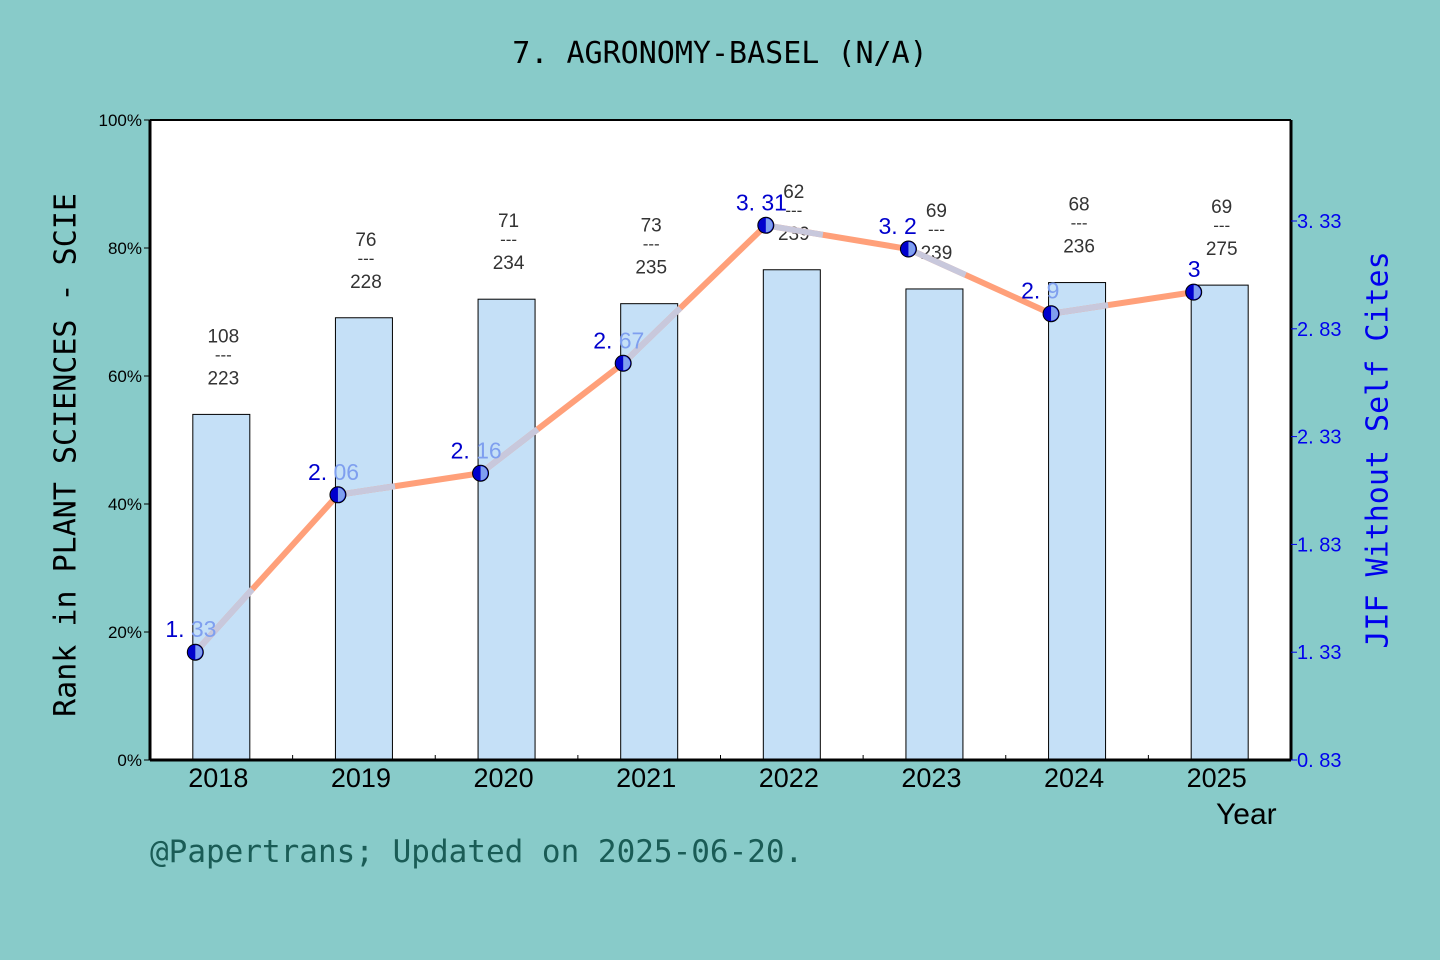 This screenshot has width=1440, height=960. What do you see at coordinates (190, 629) in the screenshot?
I see `jif-value-label: 1. 33` at bounding box center [190, 629].